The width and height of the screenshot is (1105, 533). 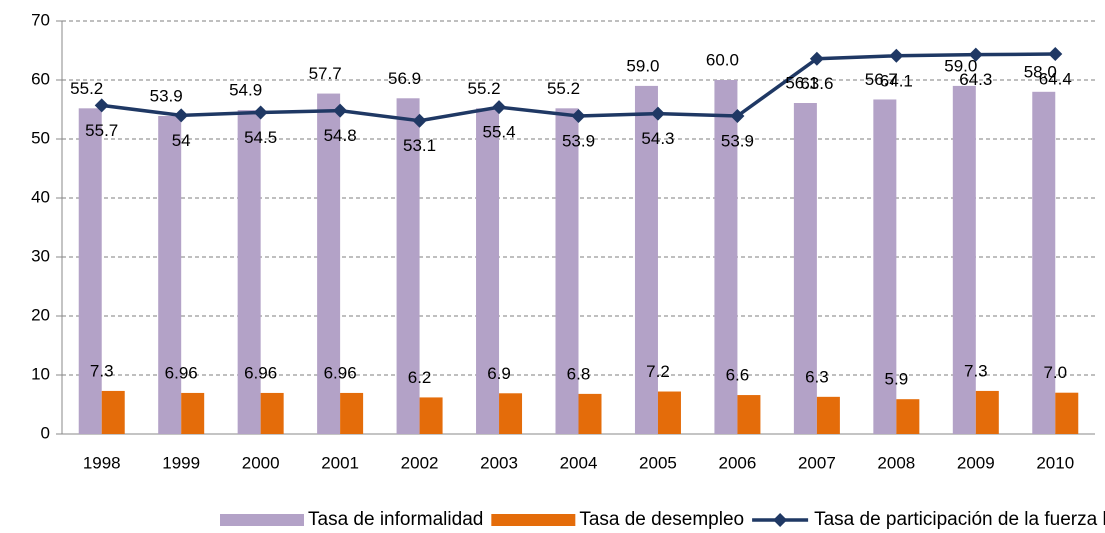 I want to click on y-tick-label: 30, so click(x=40, y=255).